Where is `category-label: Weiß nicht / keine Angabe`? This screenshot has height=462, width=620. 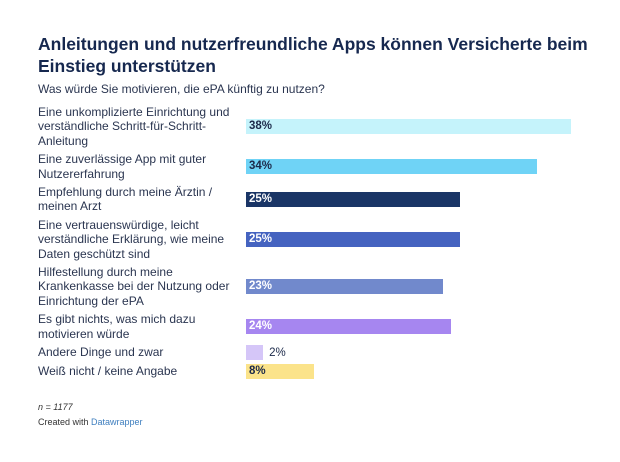
category-label: Weiß nicht / keine Angabe is located at coordinates (108, 371).